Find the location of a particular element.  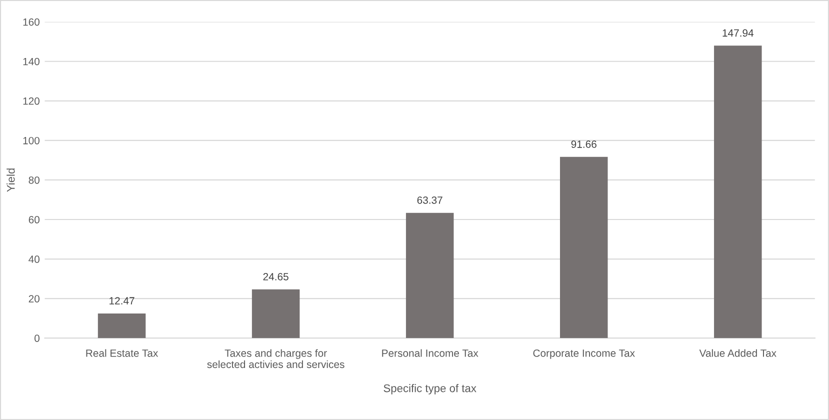

y-tick-label: 120 is located at coordinates (31, 101).